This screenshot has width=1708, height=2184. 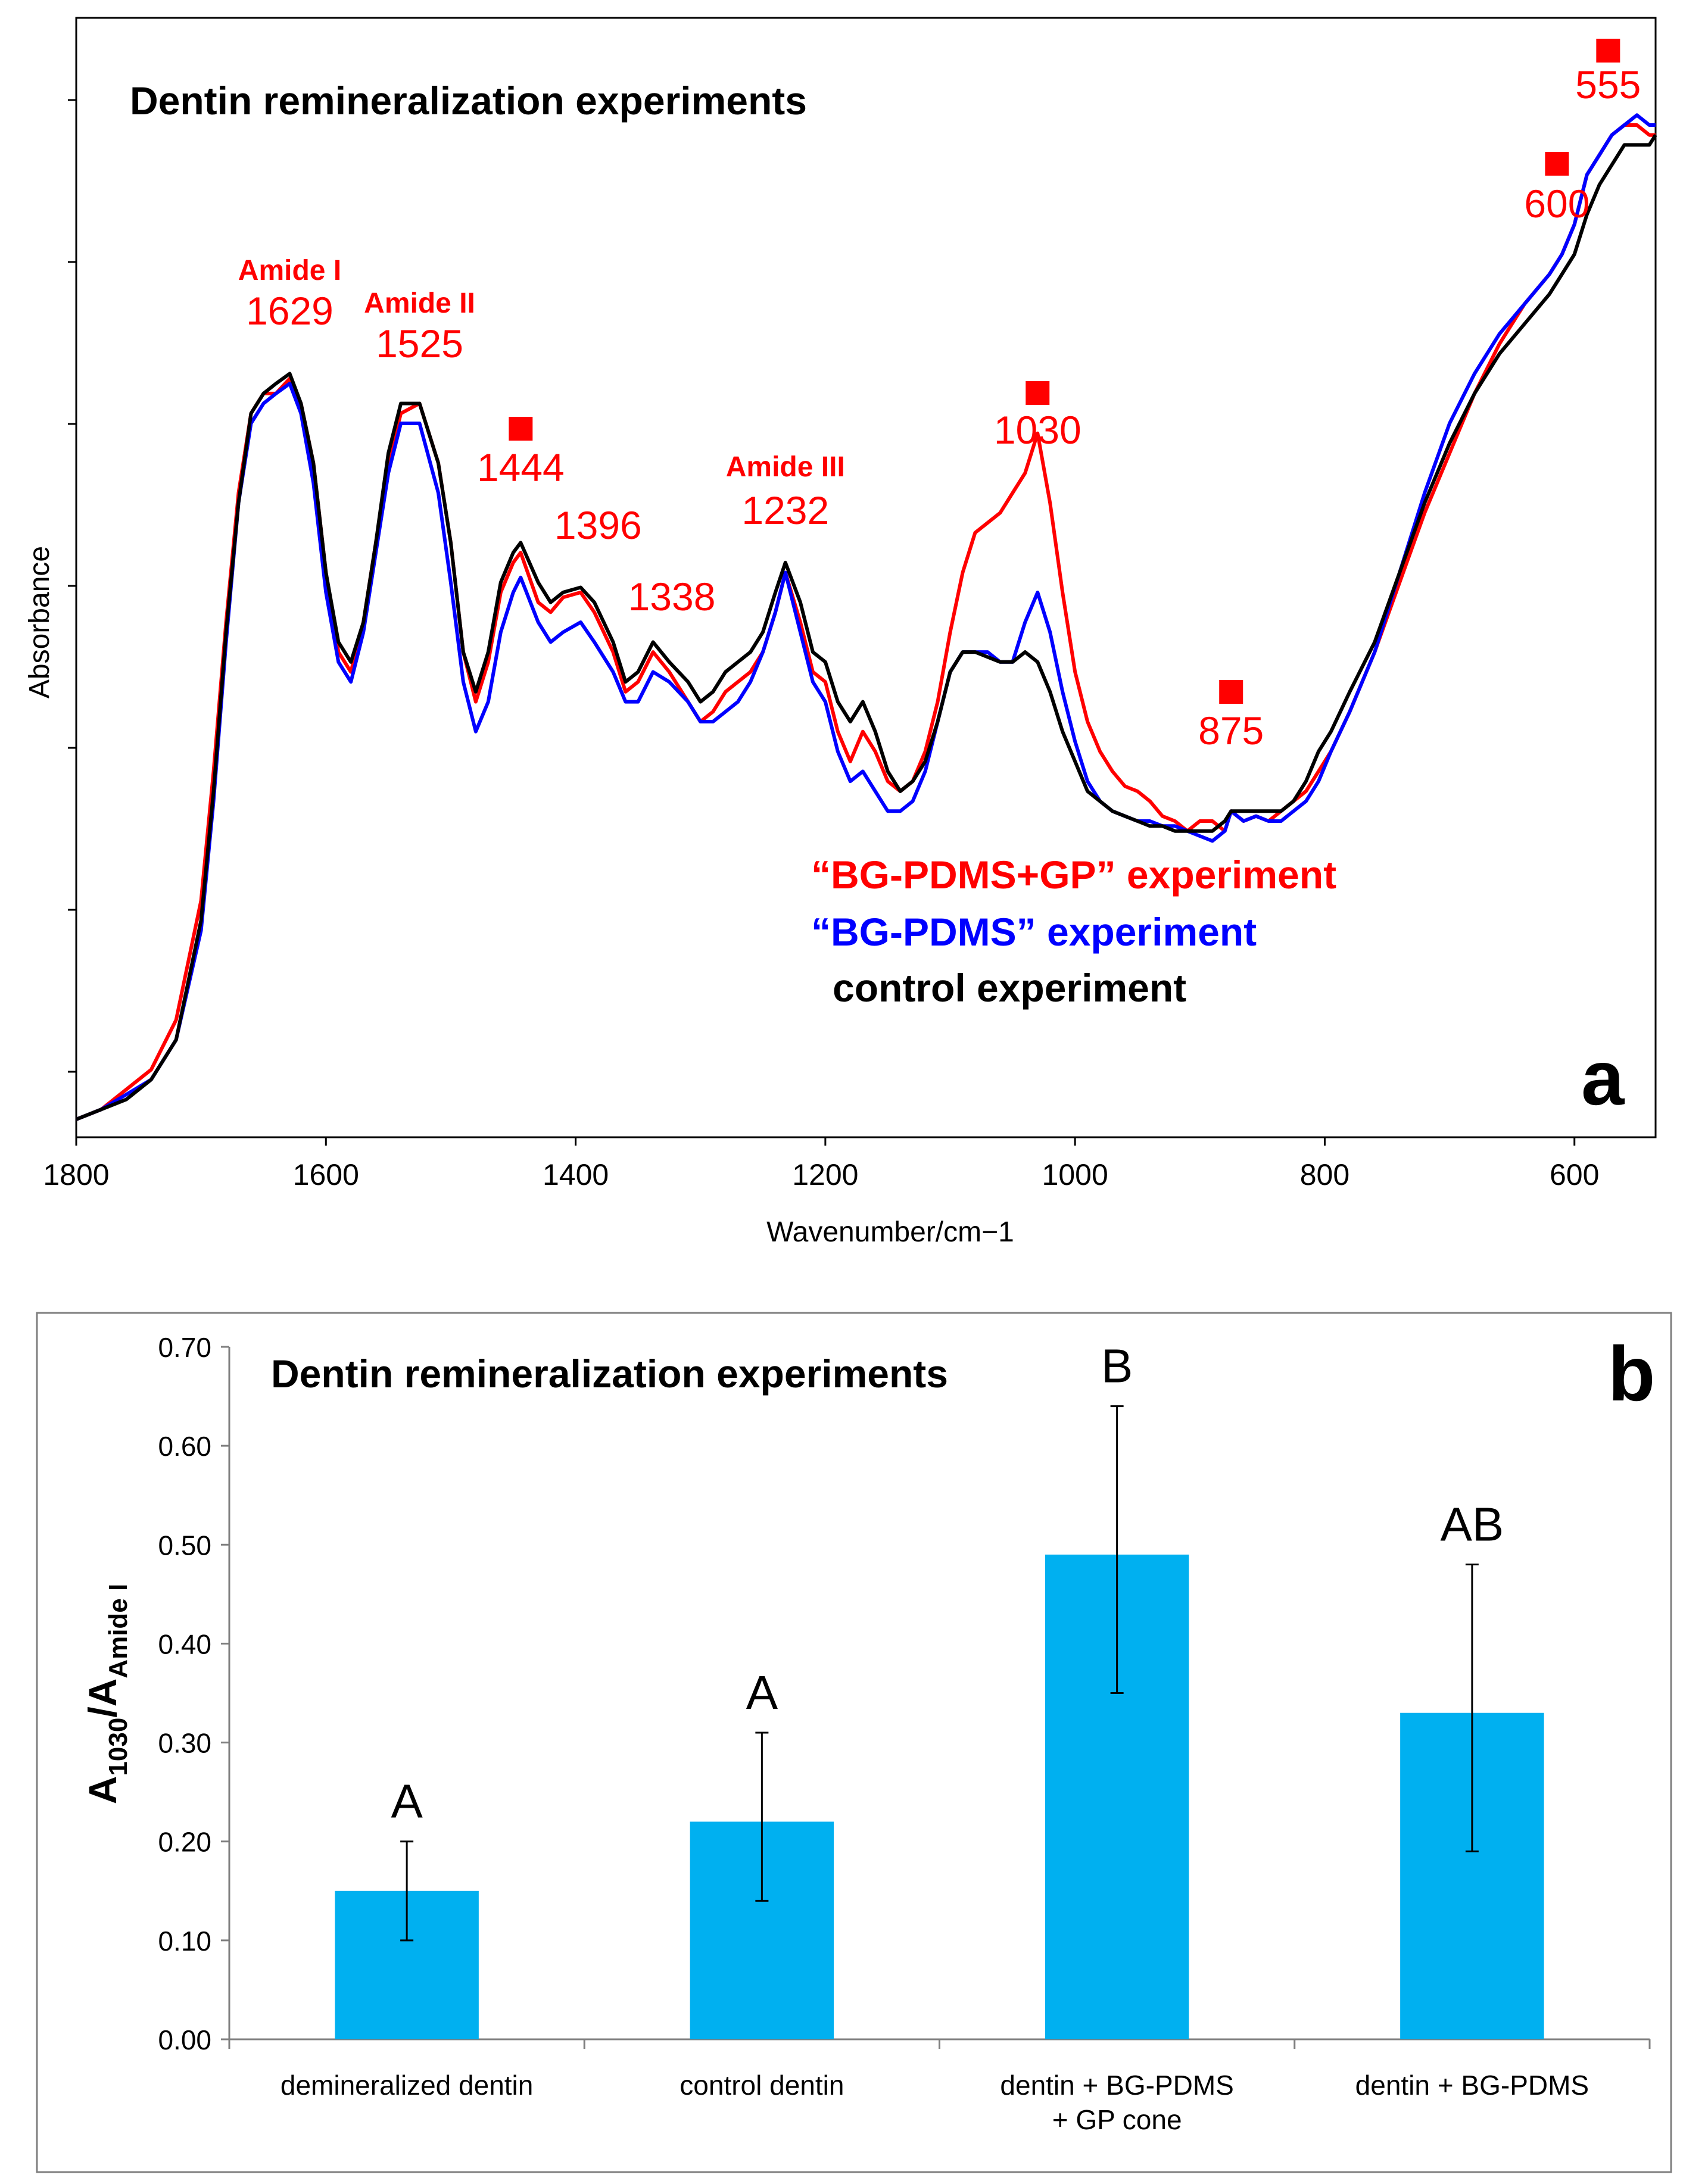 What do you see at coordinates (185, 2039) in the screenshot?
I see `panel-b-y-tick-label: 0.00` at bounding box center [185, 2039].